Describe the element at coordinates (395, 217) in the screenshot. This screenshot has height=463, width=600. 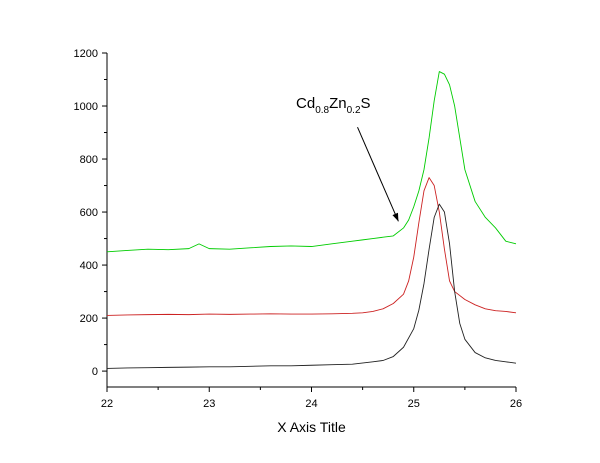
I see `annotation-arrow-head` at that location.